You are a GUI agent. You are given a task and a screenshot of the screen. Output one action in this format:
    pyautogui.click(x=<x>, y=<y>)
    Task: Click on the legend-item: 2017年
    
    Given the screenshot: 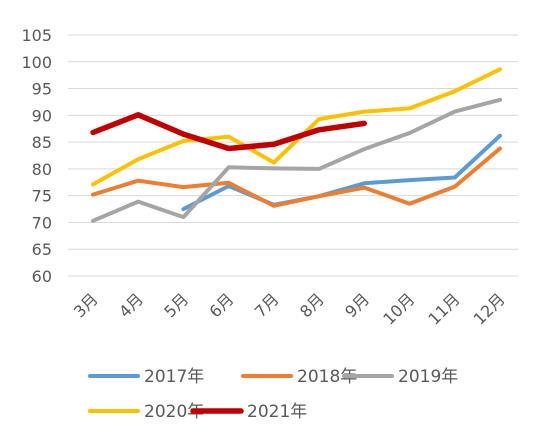 What is the action you would take?
    pyautogui.click(x=146, y=377)
    